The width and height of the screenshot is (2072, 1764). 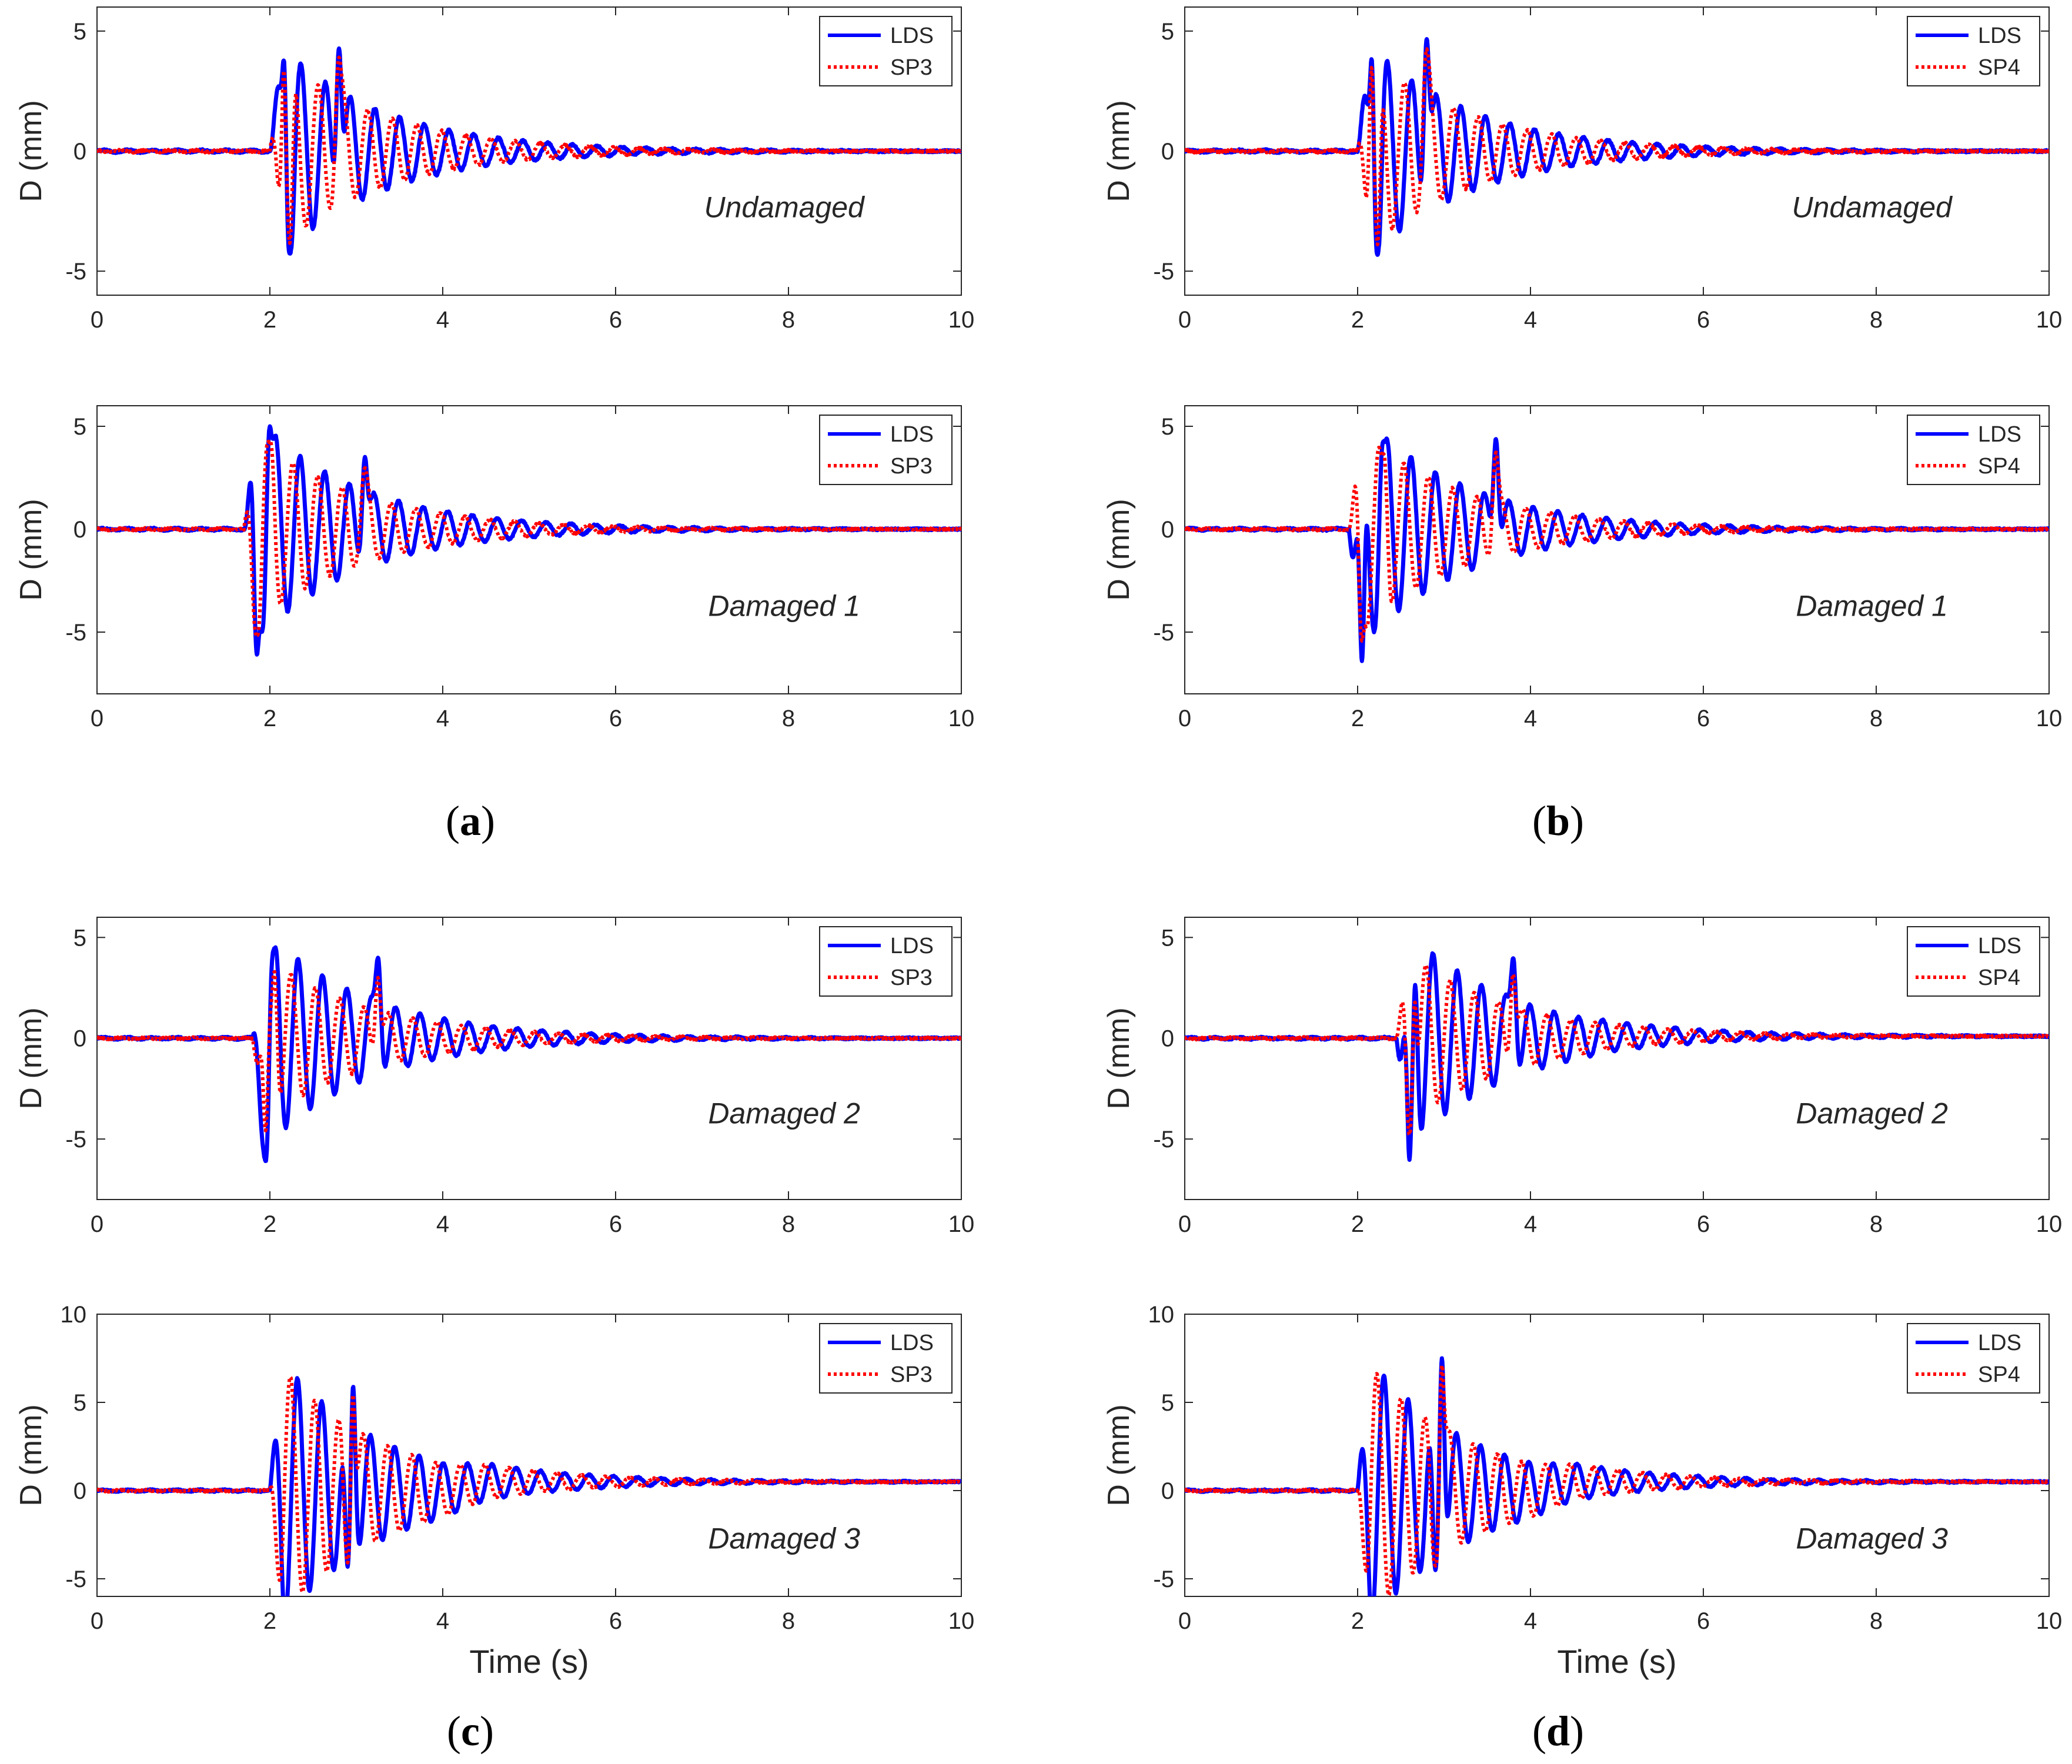 What do you see at coordinates (470, 1731) in the screenshot?
I see `panel-label-c: (c)` at bounding box center [470, 1731].